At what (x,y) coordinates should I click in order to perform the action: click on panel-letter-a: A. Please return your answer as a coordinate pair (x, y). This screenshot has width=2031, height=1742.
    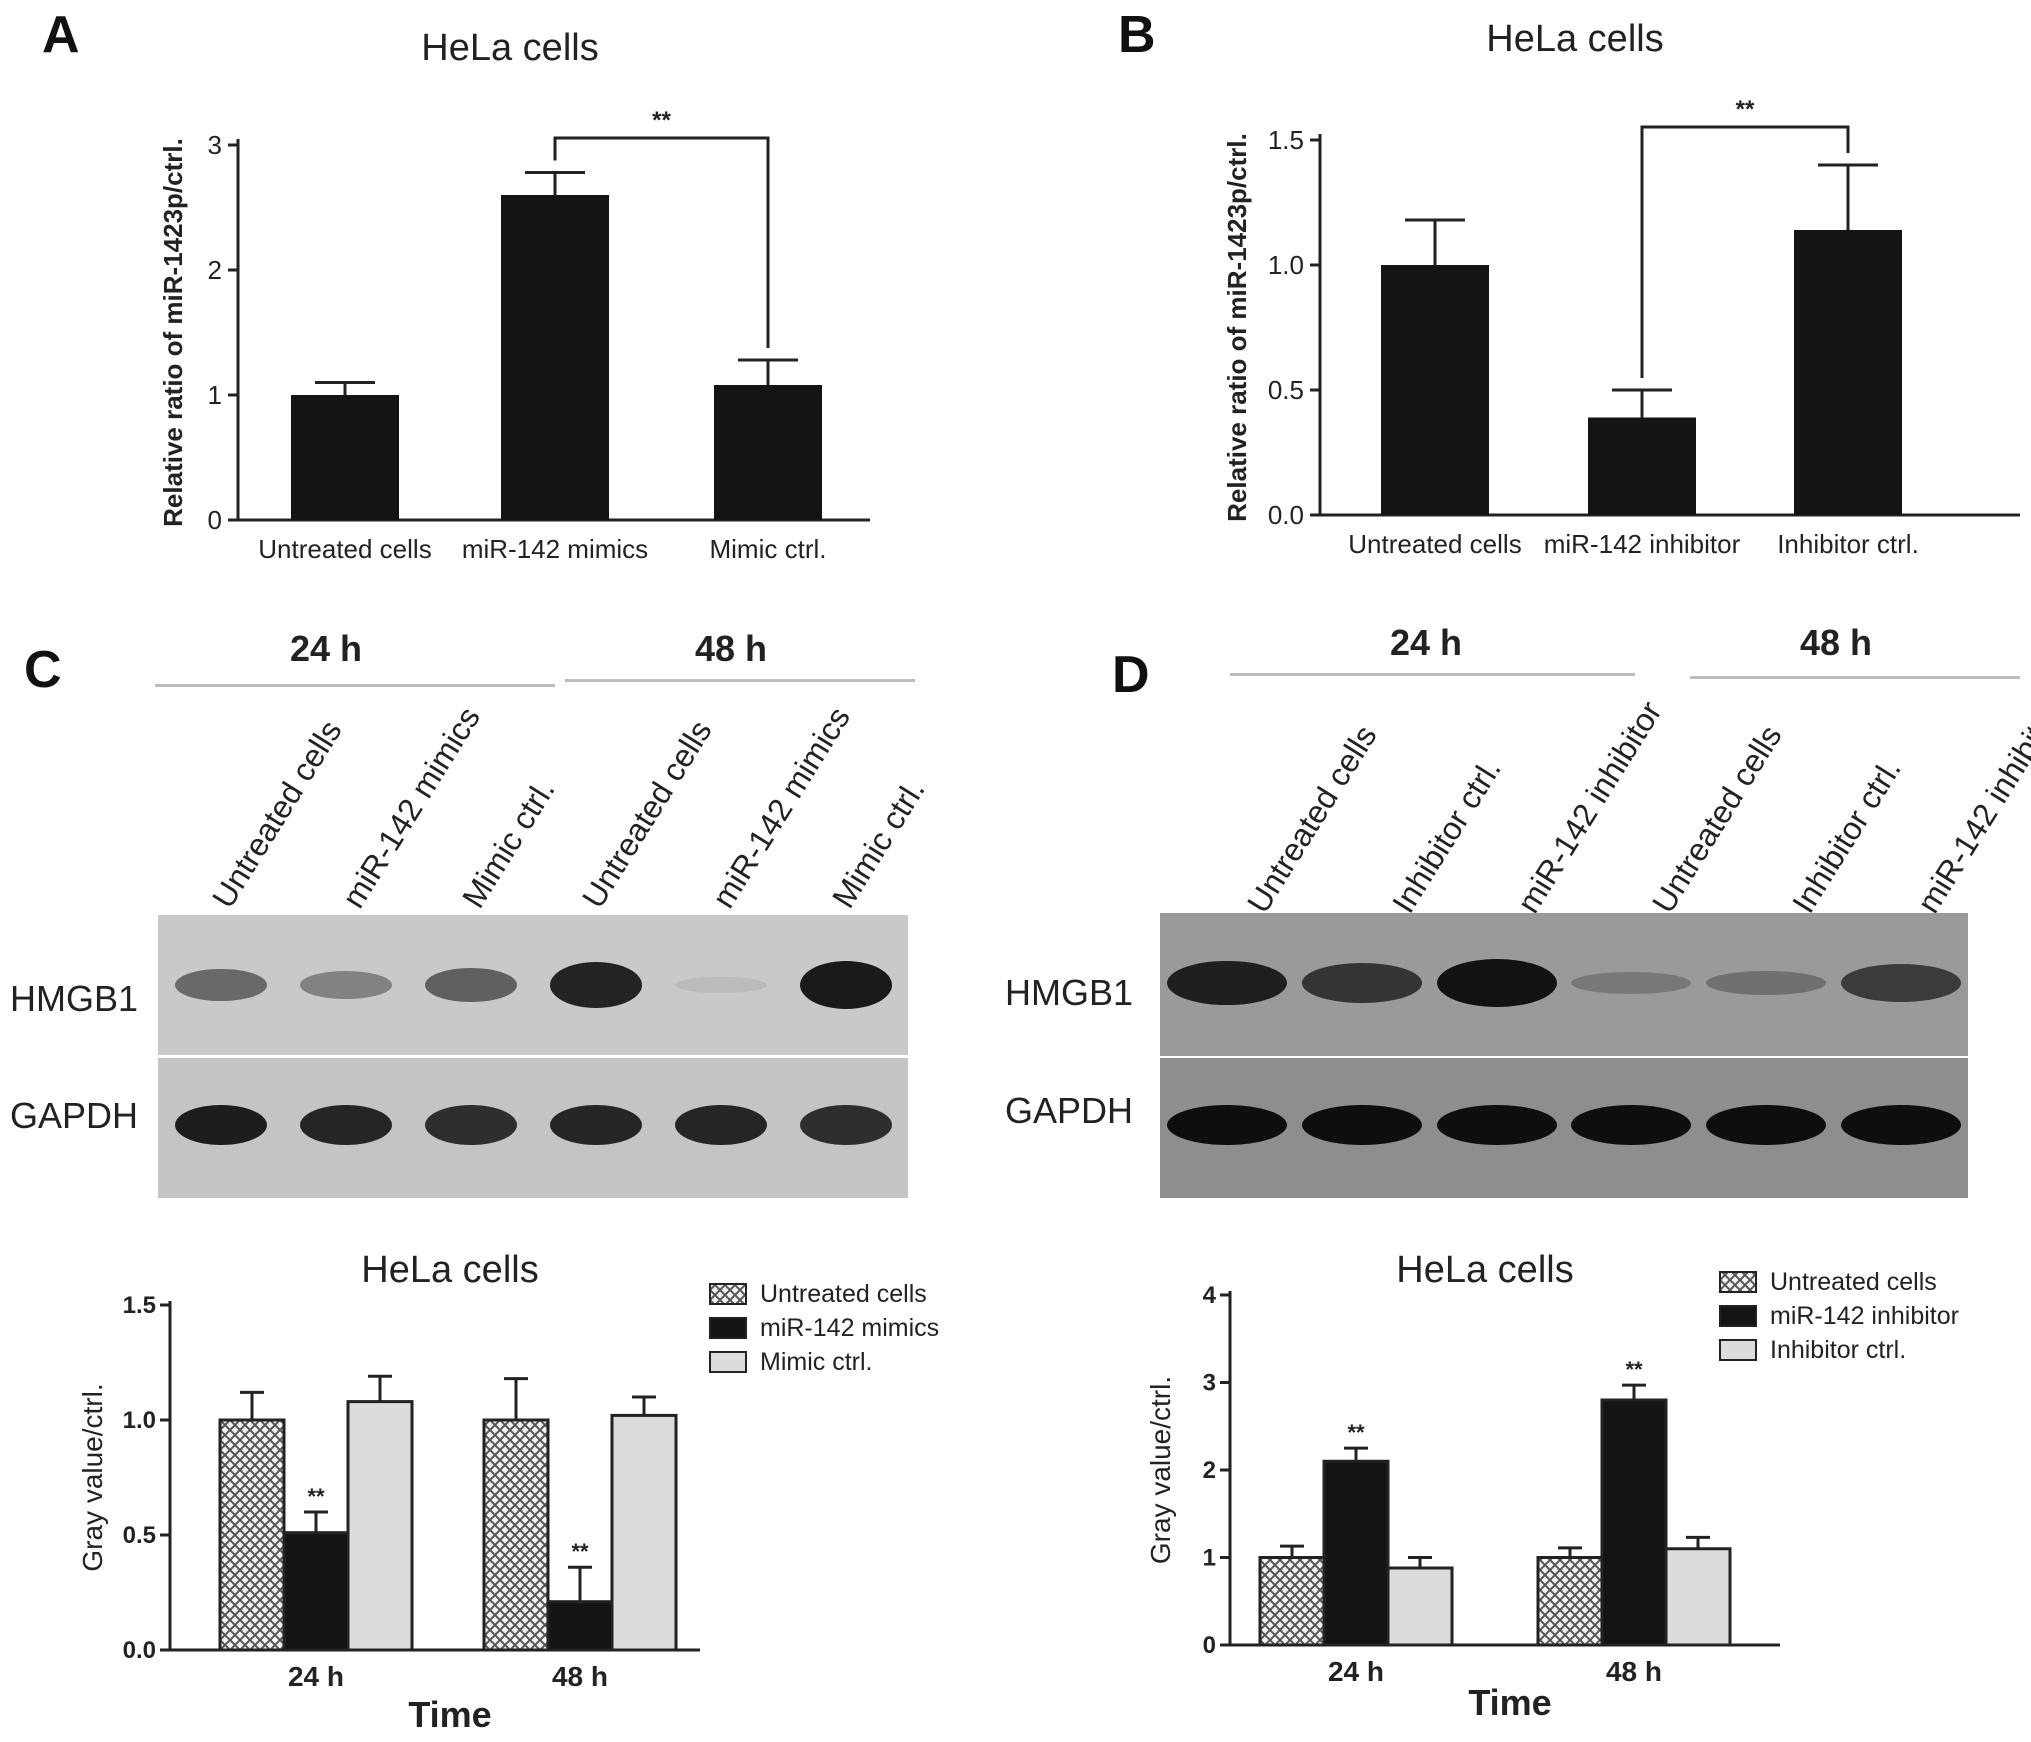
    Looking at the image, I should click on (61, 35).